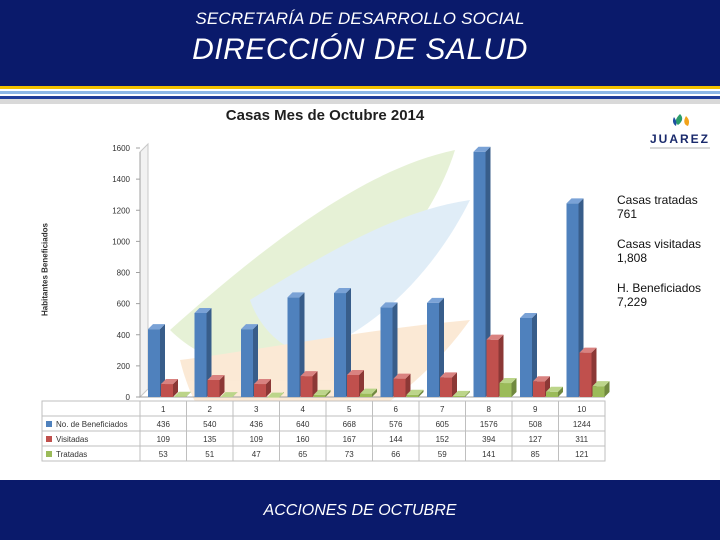 This screenshot has width=720, height=540. I want to click on y-tick-label: 1000, so click(121, 241).